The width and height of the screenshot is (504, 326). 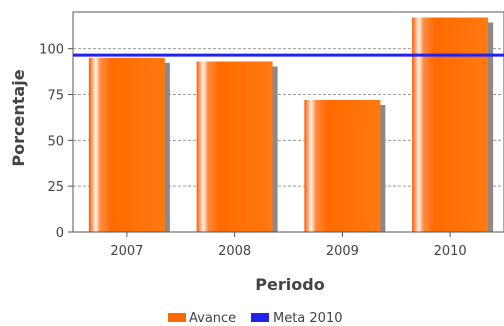 I want to click on legend-swatch-avance, so click(x=177, y=317).